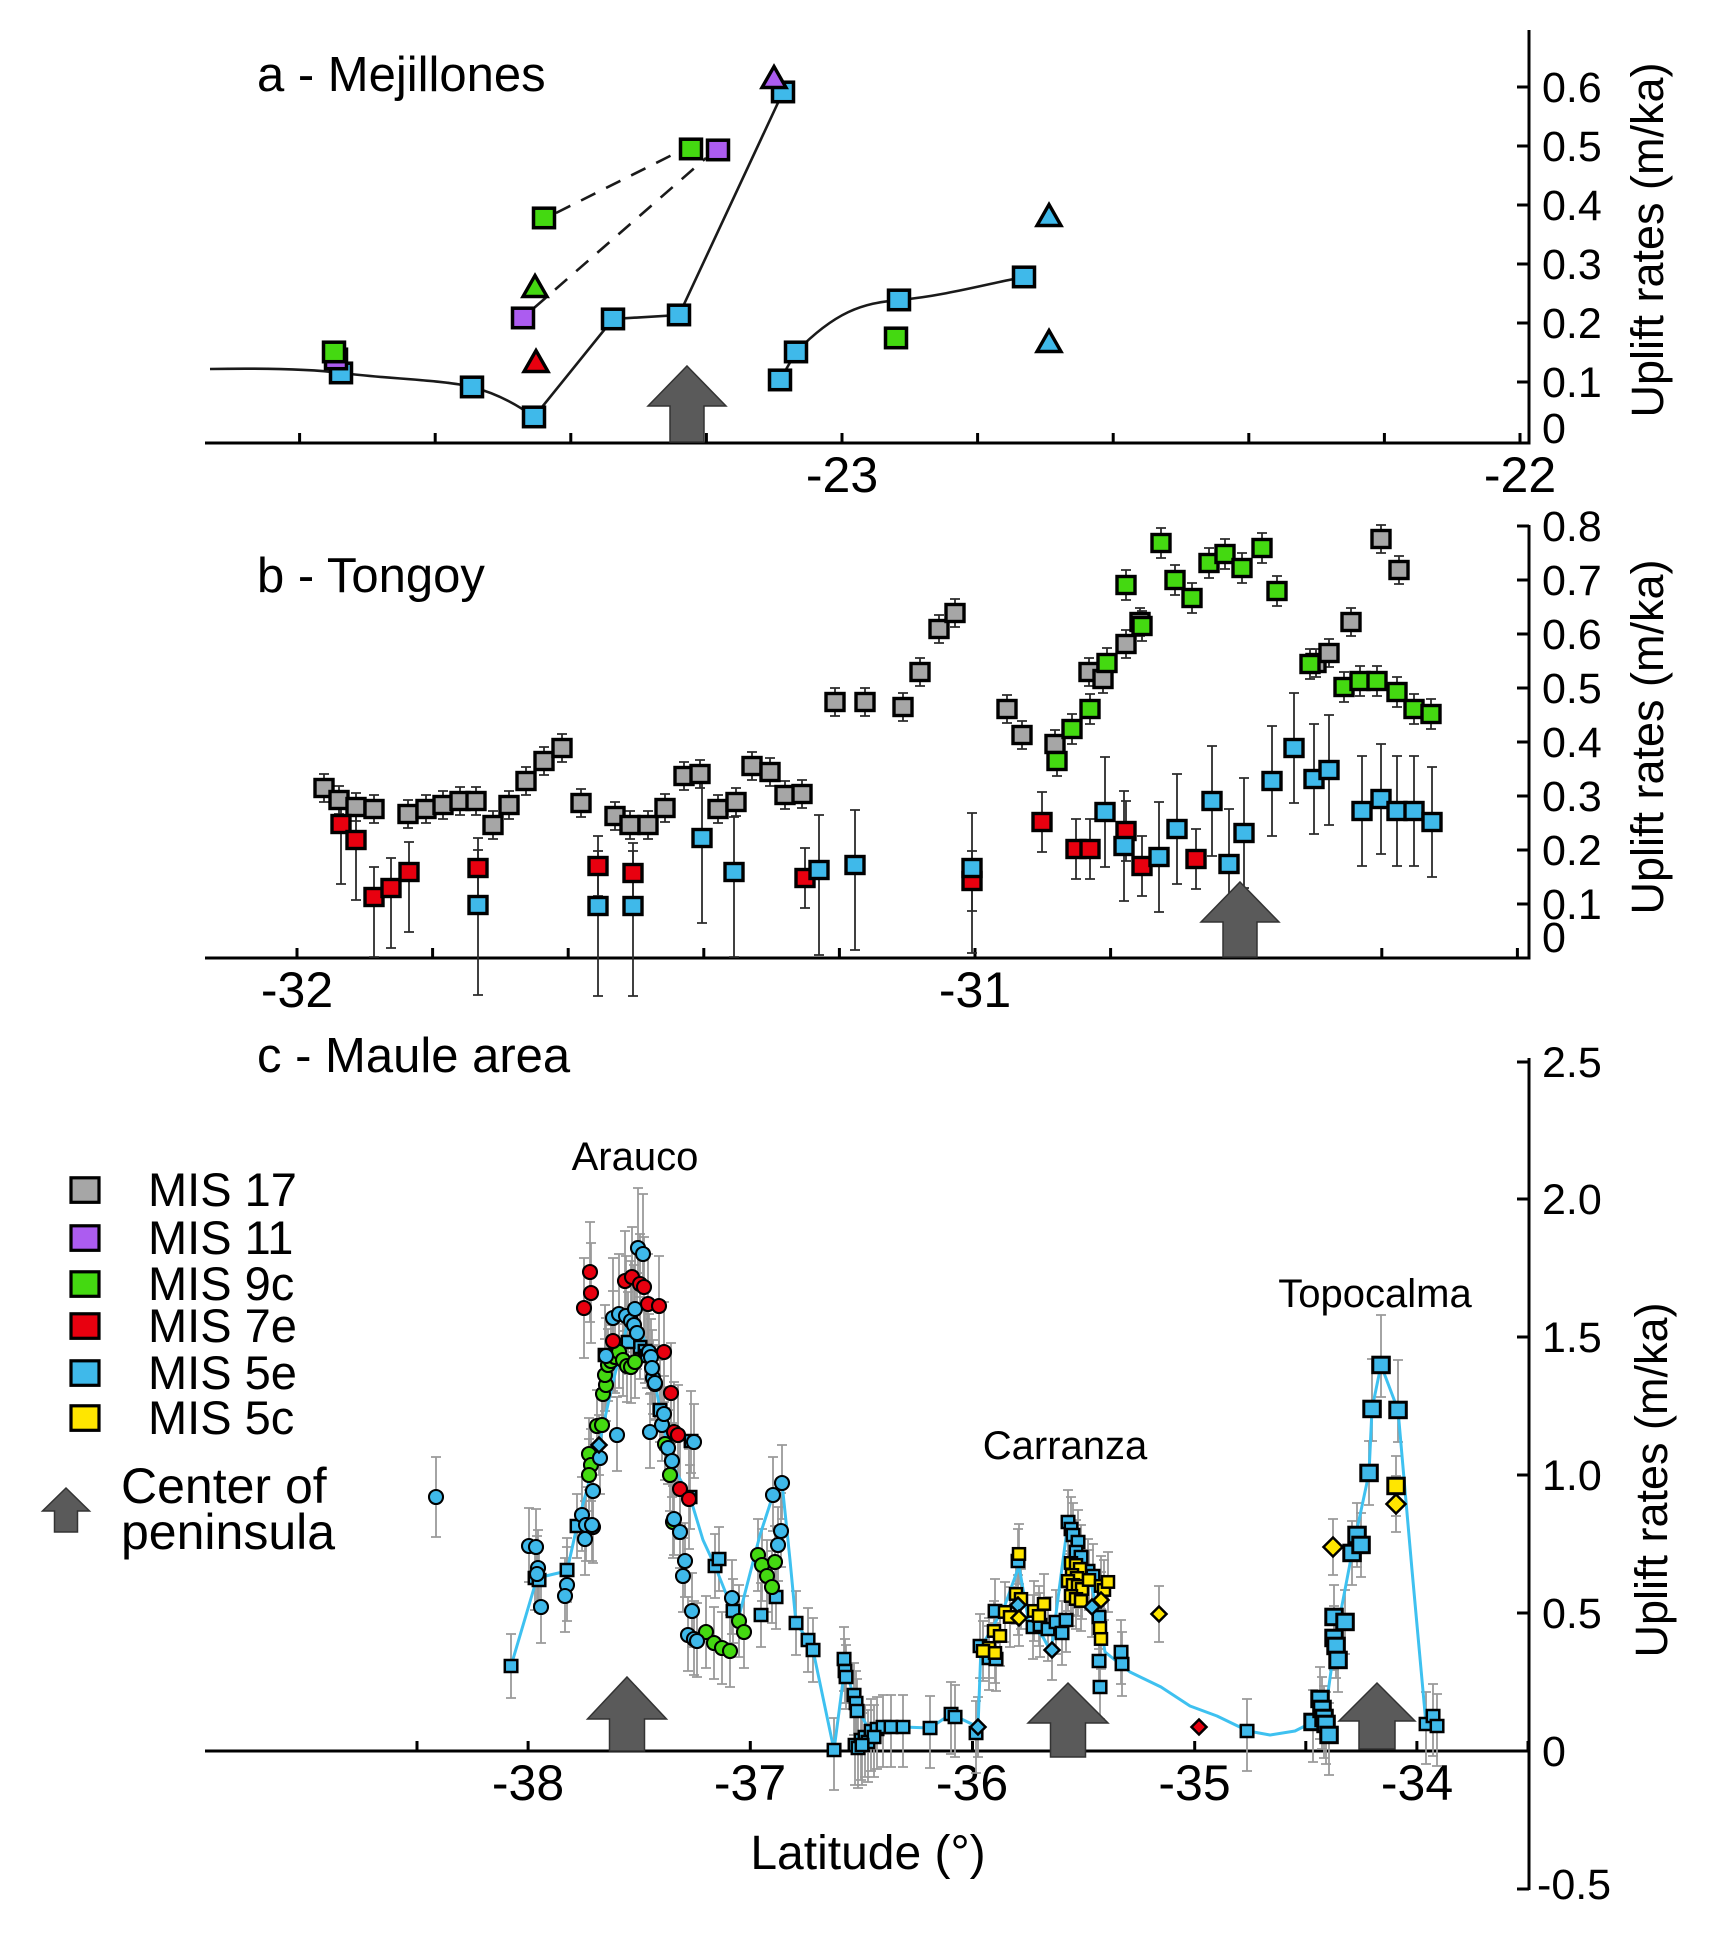 This screenshot has height=1935, width=1731. I want to click on svg-text: Center of, so click(224, 1486).